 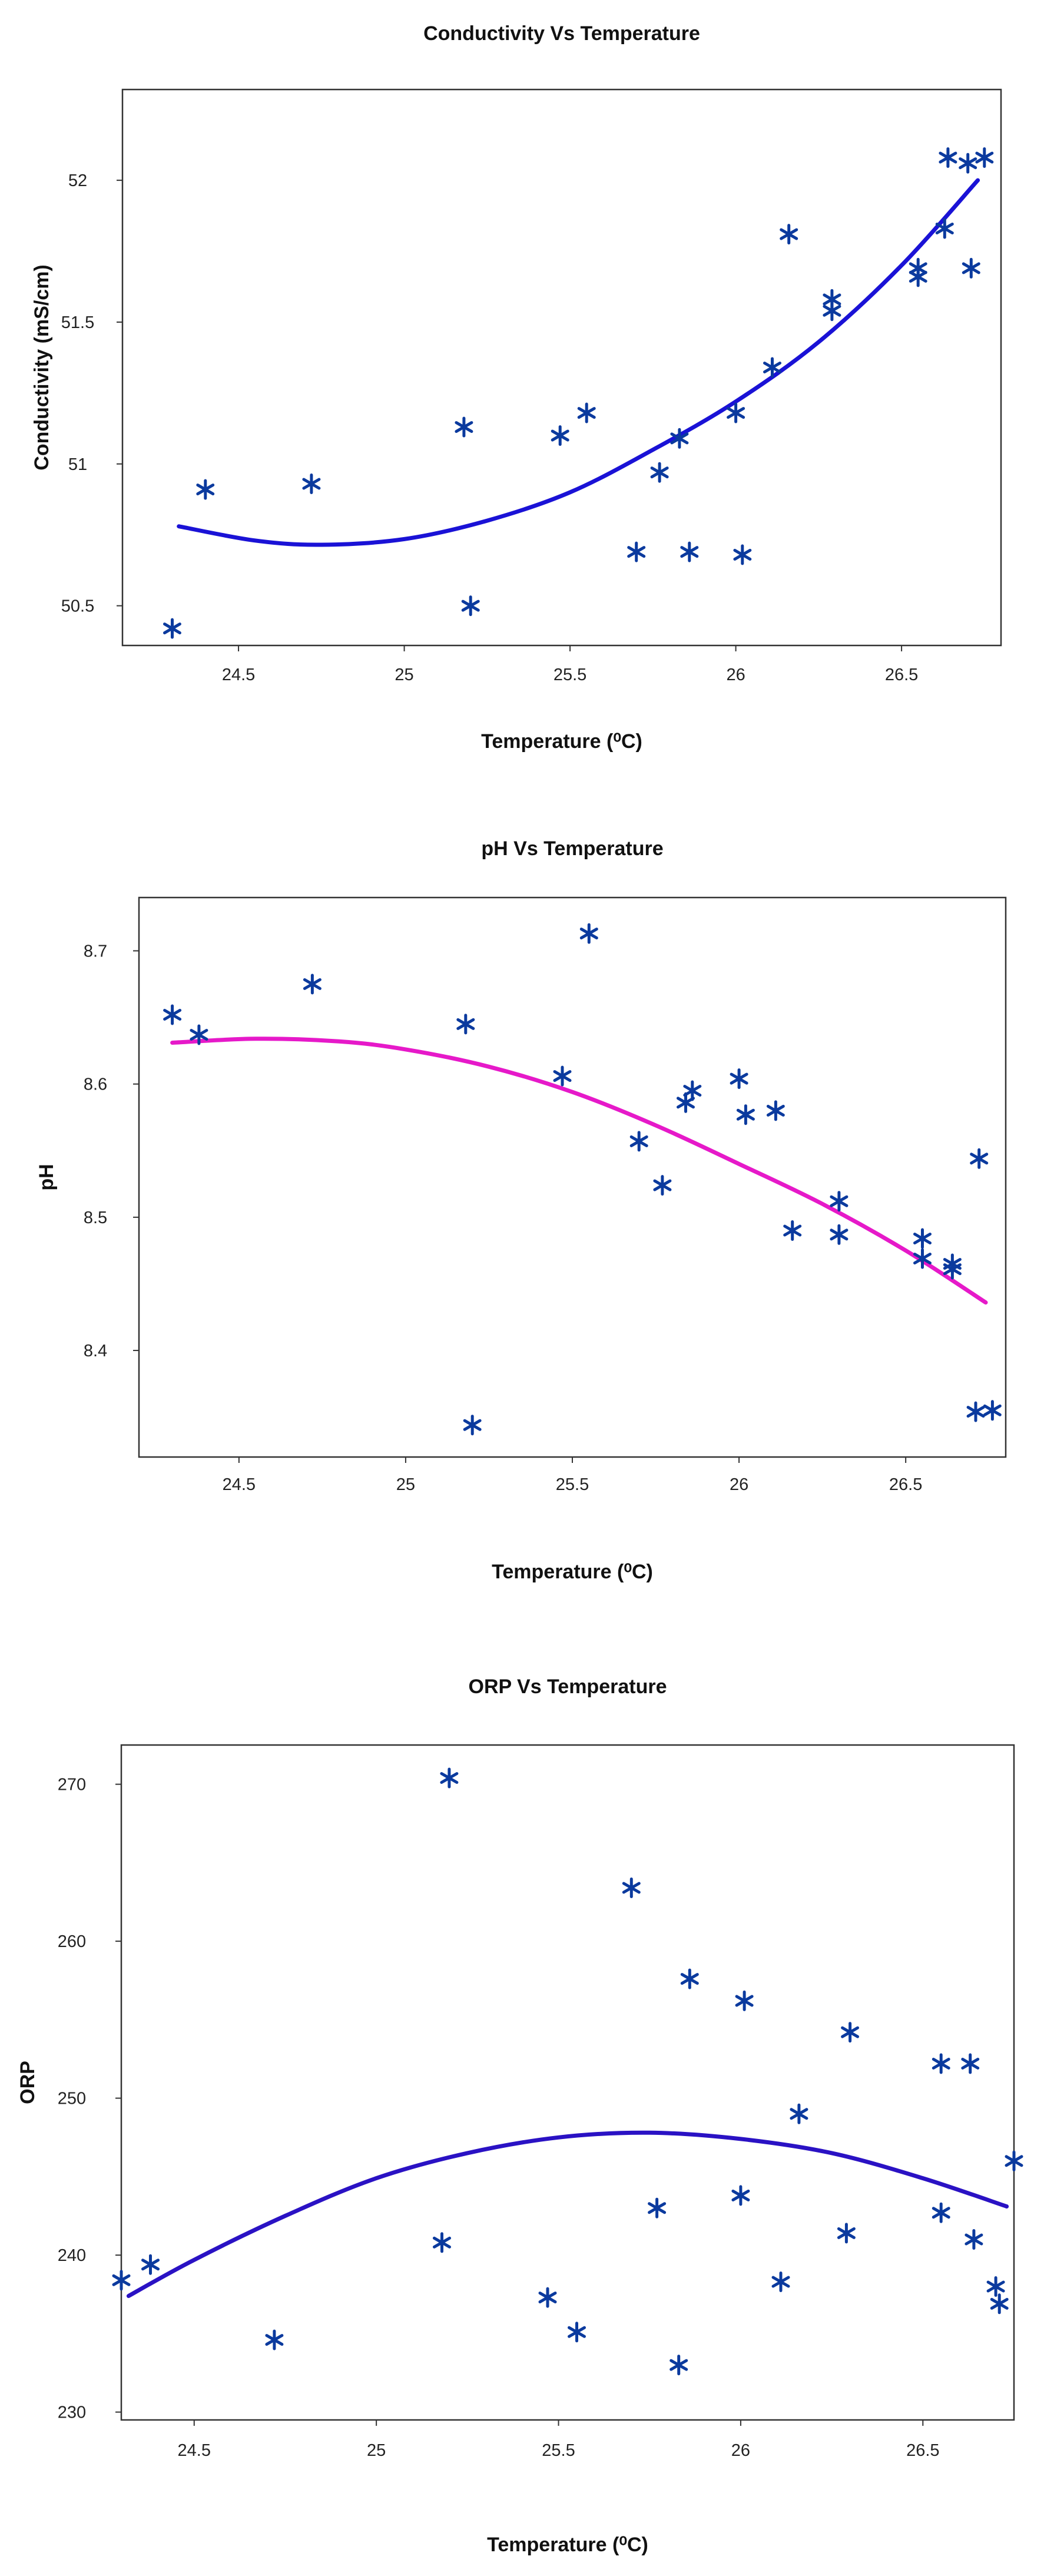 What do you see at coordinates (77, 464) in the screenshot?
I see `y-tick-label: 51` at bounding box center [77, 464].